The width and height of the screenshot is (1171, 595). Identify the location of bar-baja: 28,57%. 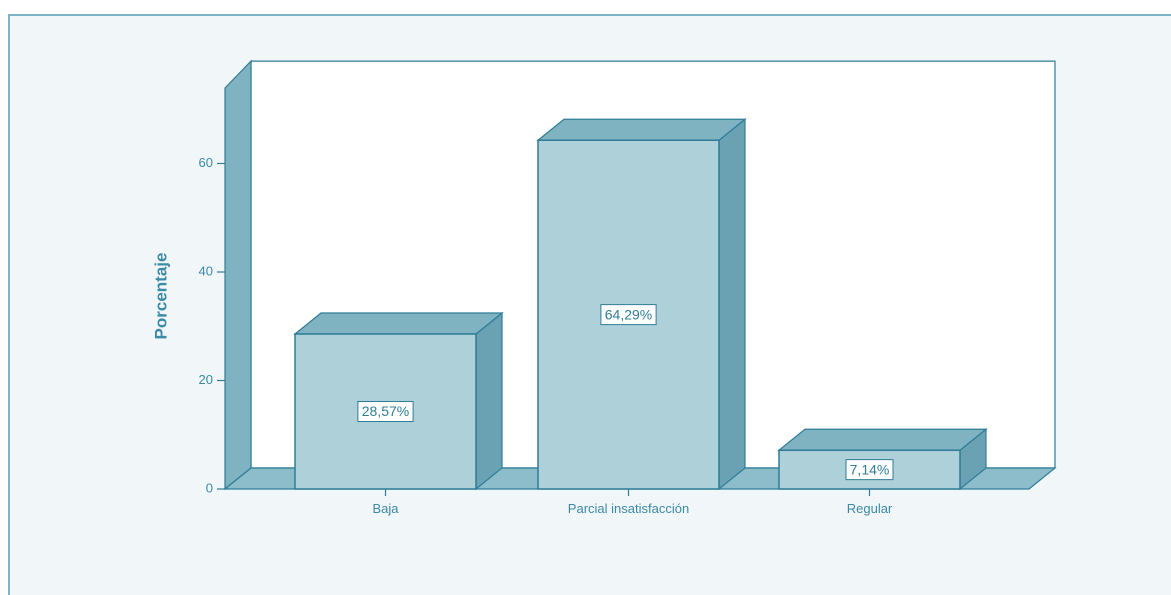
(398, 401).